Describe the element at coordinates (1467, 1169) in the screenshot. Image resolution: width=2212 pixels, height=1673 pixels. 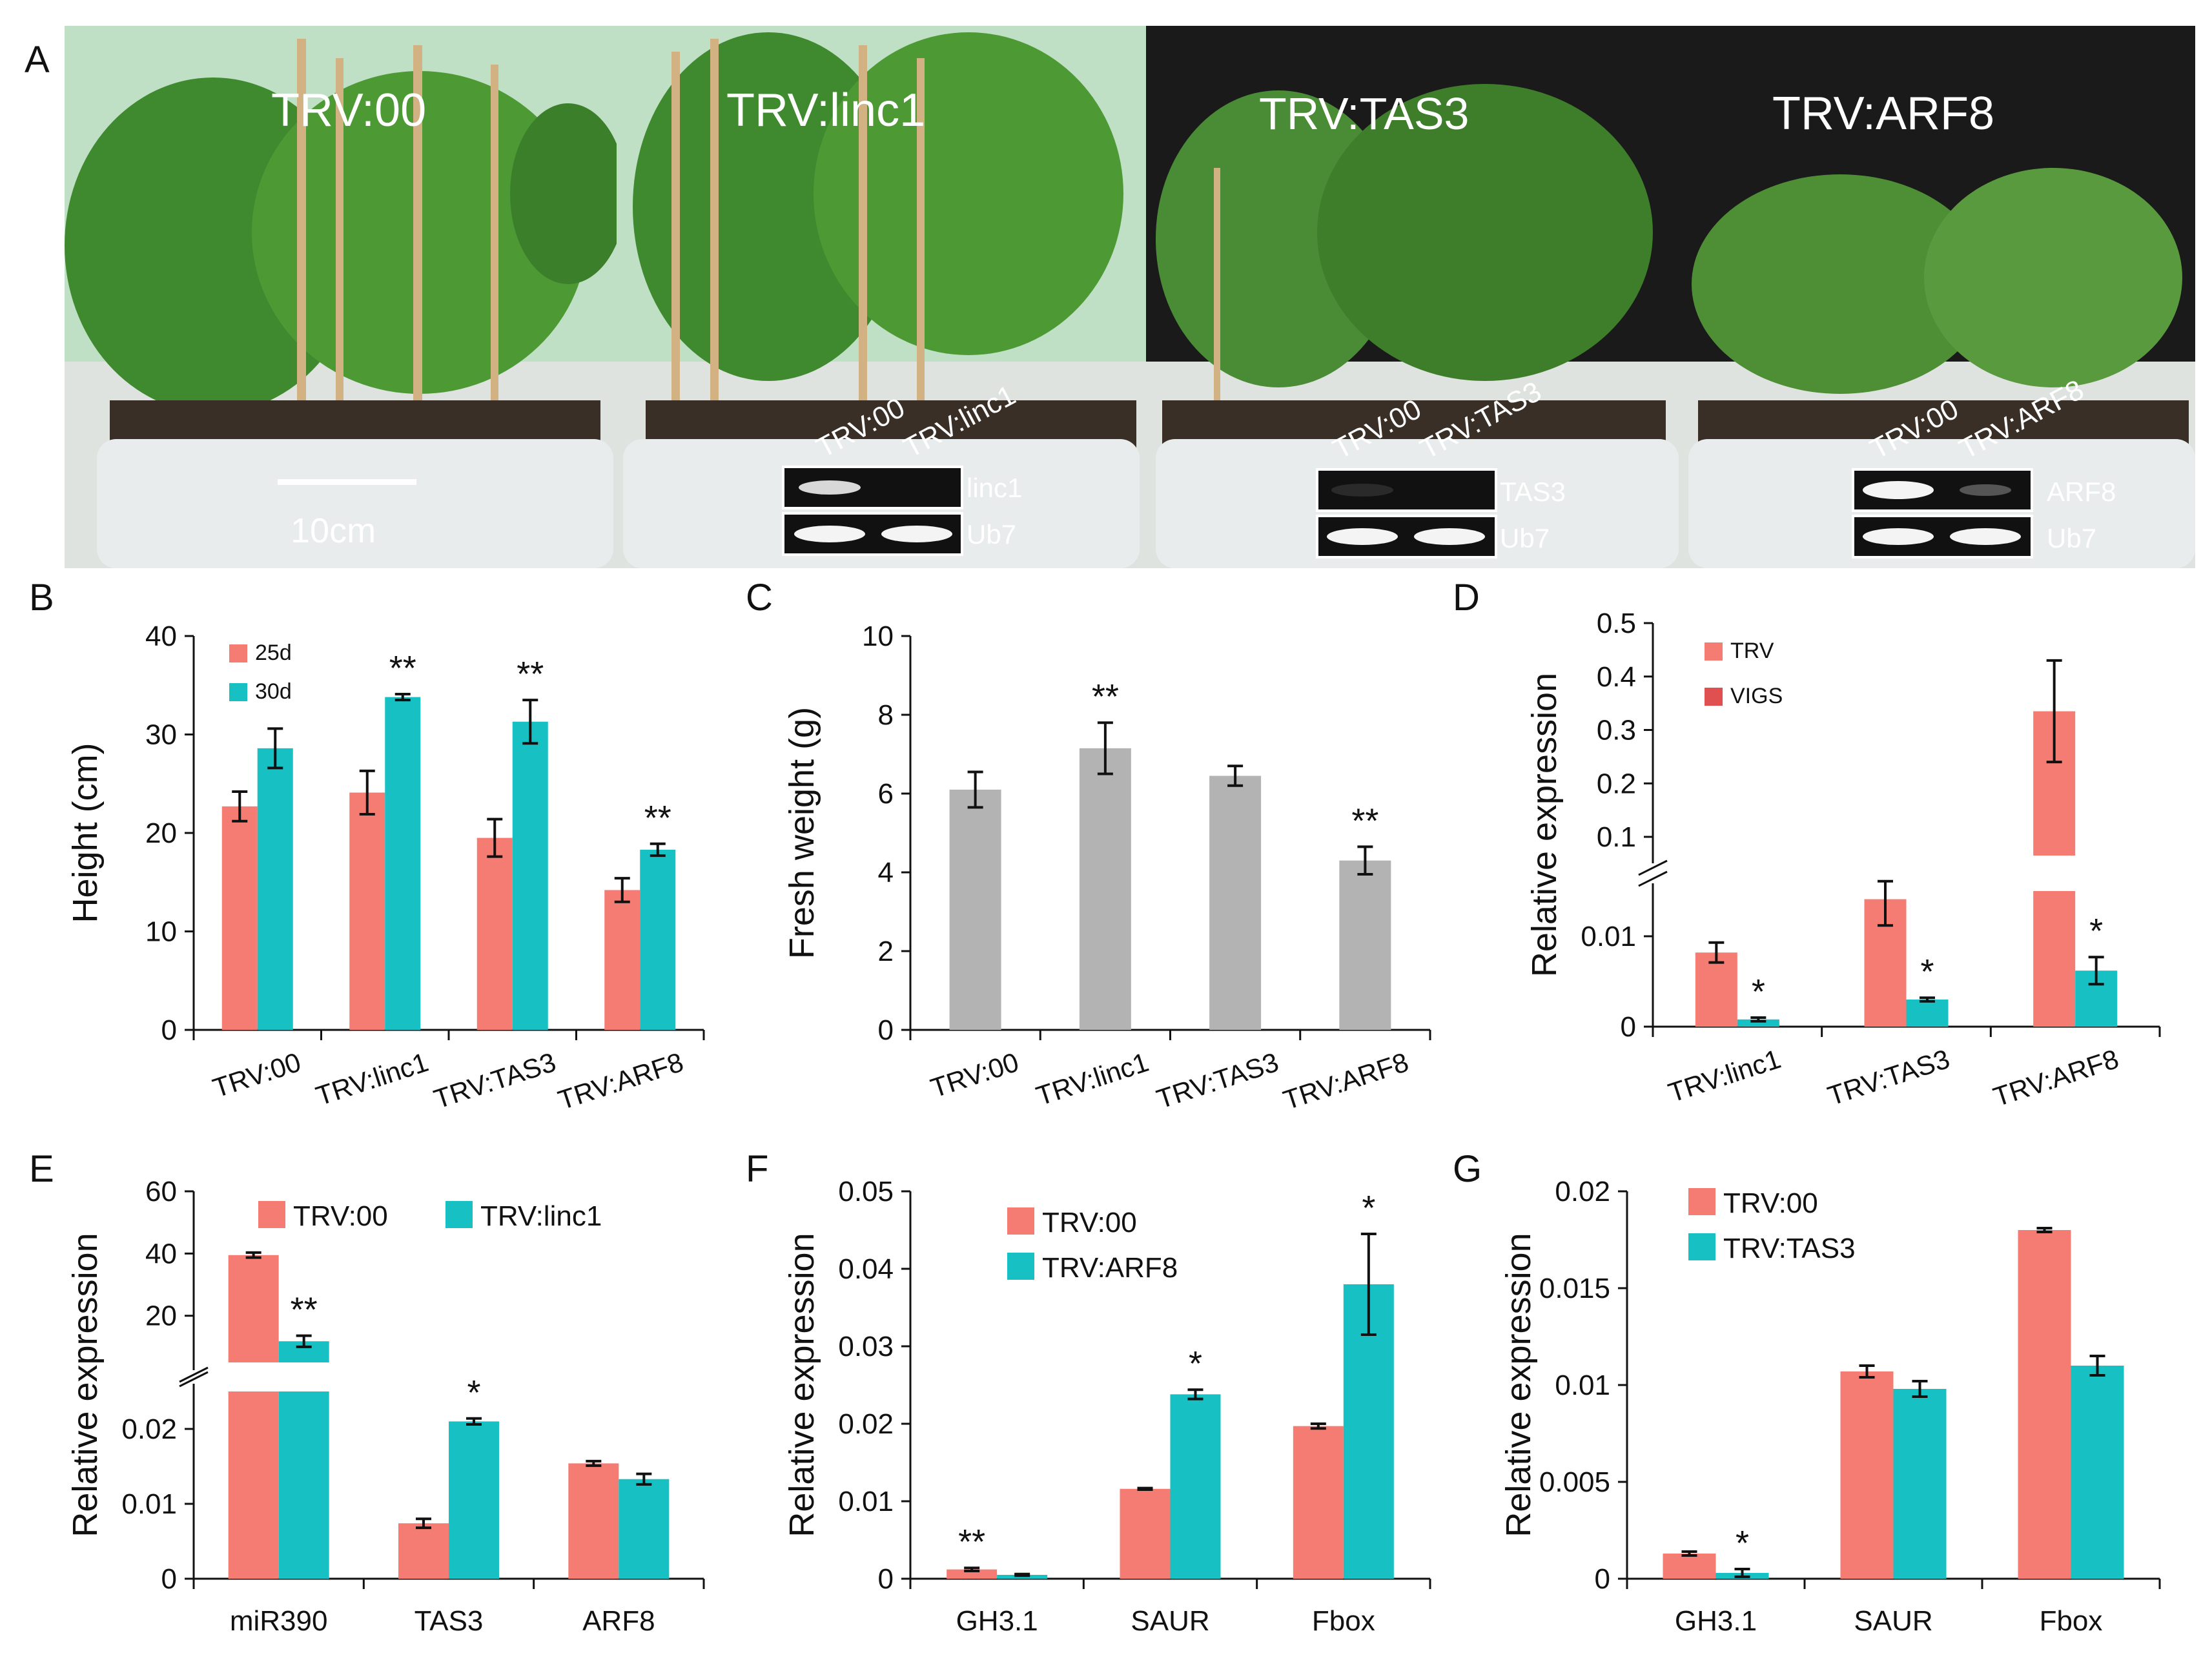
I see `panel-letter-g: G` at that location.